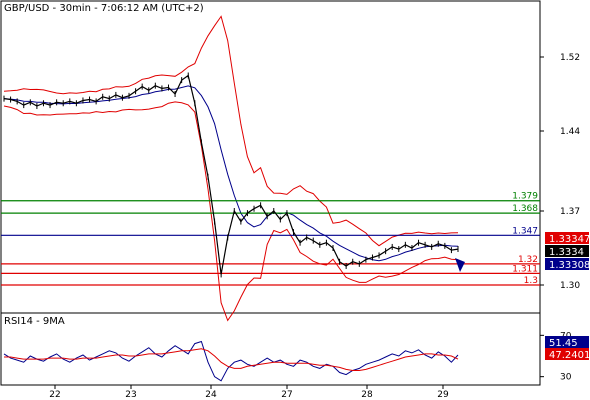 Image resolution: width=590 pixels, height=400 pixels. Describe the element at coordinates (569, 265) in the screenshot. I see `price-badge-label: 1.33308` at that location.